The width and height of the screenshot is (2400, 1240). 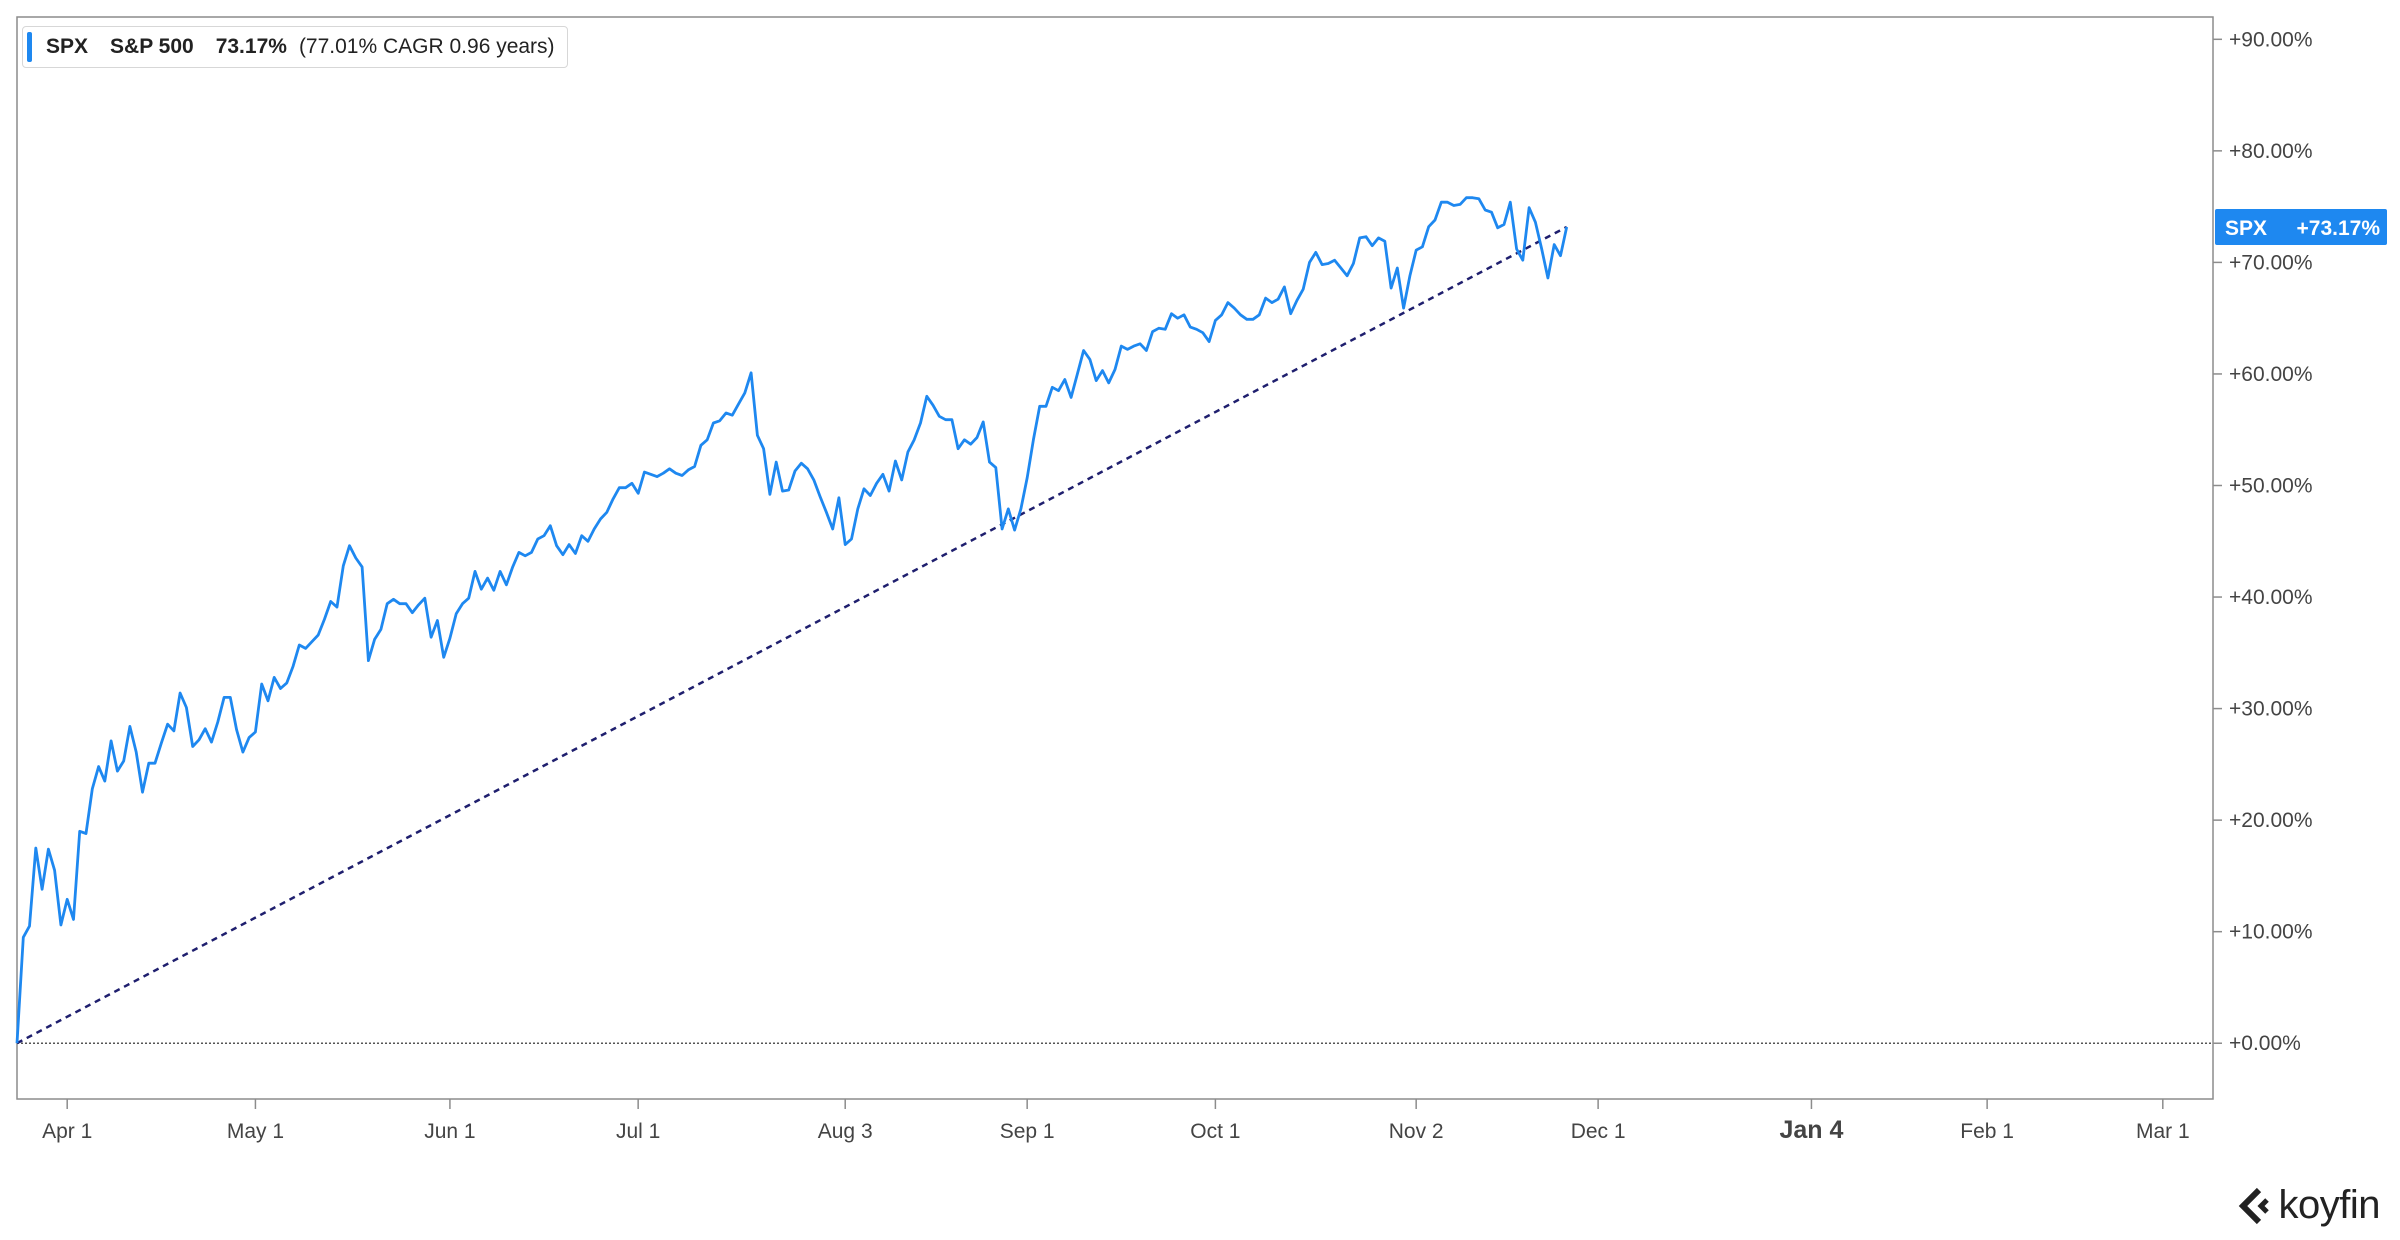 What do you see at coordinates (2271, 262) in the screenshot?
I see `y-tick-label: +70.00%` at bounding box center [2271, 262].